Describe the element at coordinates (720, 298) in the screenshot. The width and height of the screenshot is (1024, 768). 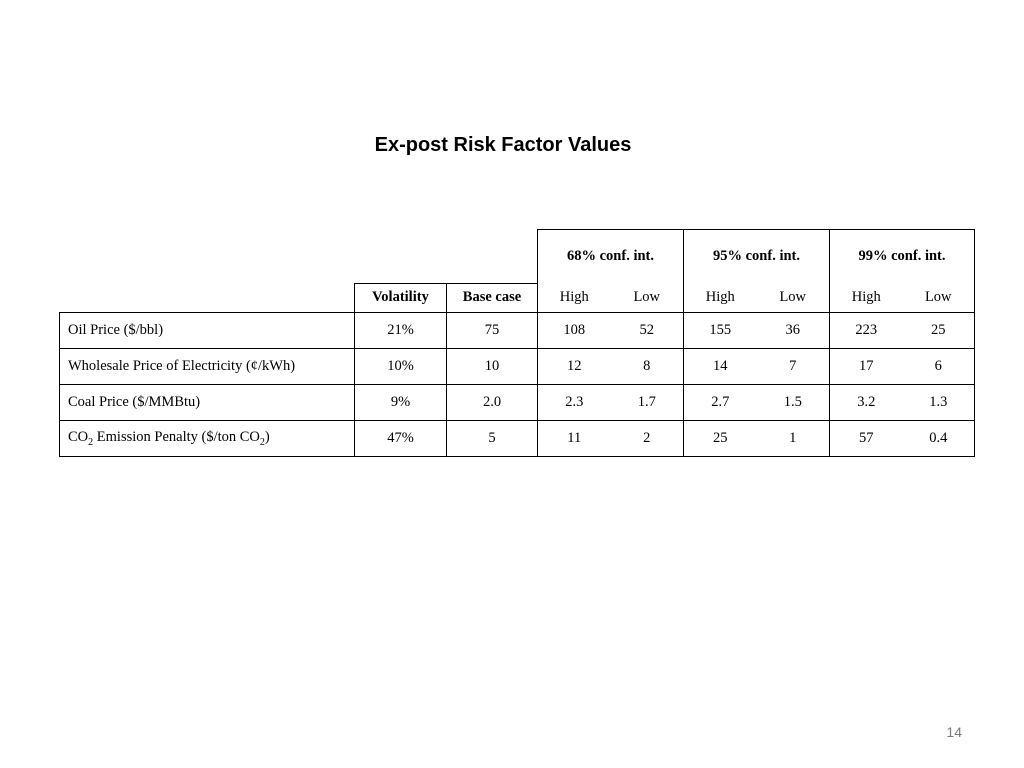
I see `col-header-high-95: High` at that location.